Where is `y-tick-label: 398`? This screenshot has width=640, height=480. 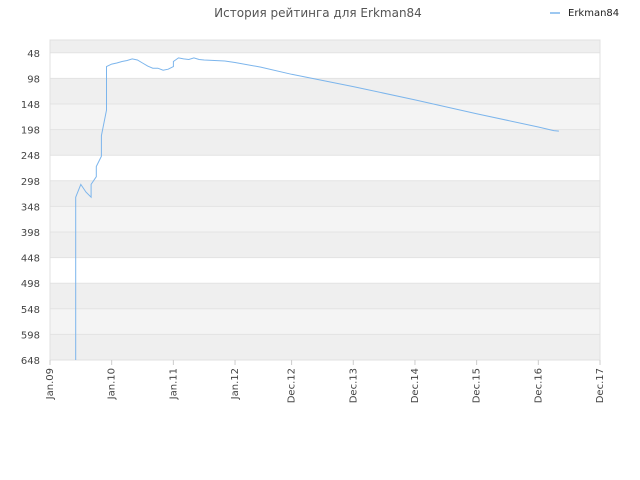
y-tick-label: 398 is located at coordinates (30, 233).